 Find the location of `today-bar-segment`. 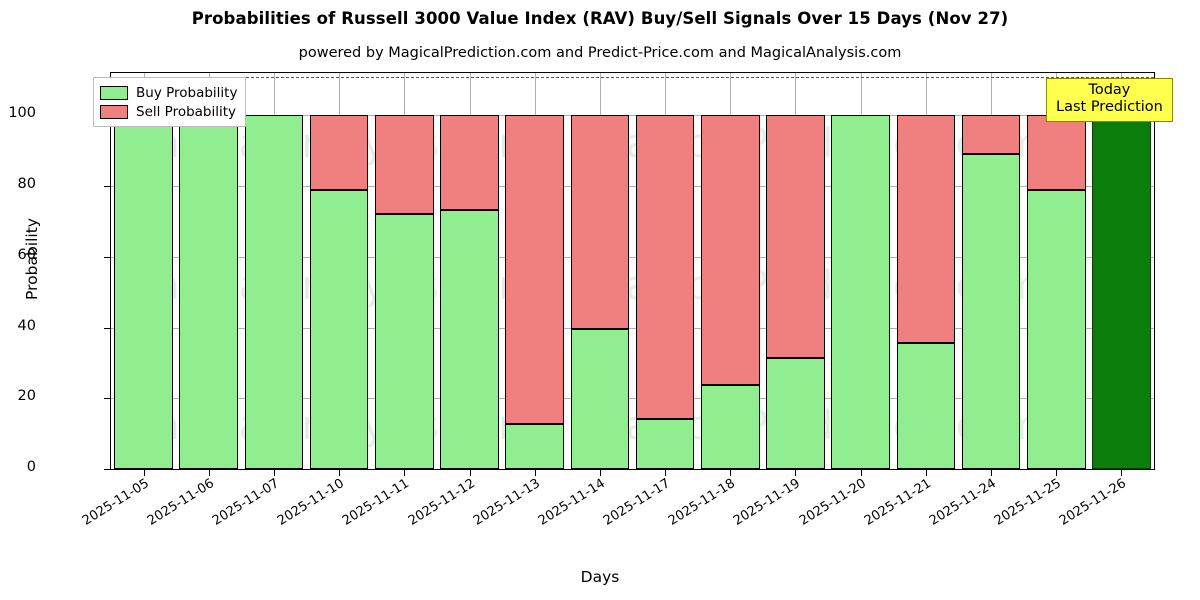

today-bar-segment is located at coordinates (1121, 292).